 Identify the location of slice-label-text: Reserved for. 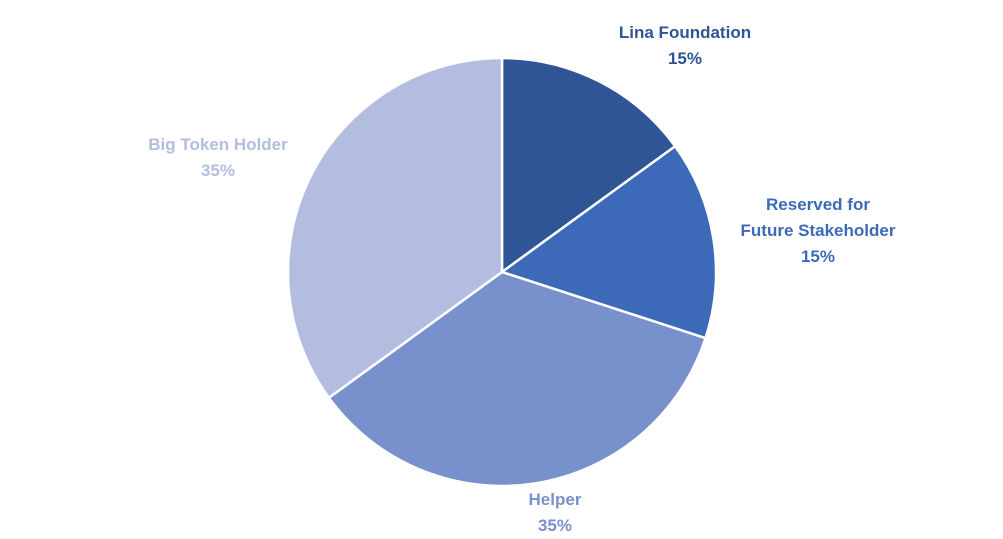
(818, 204).